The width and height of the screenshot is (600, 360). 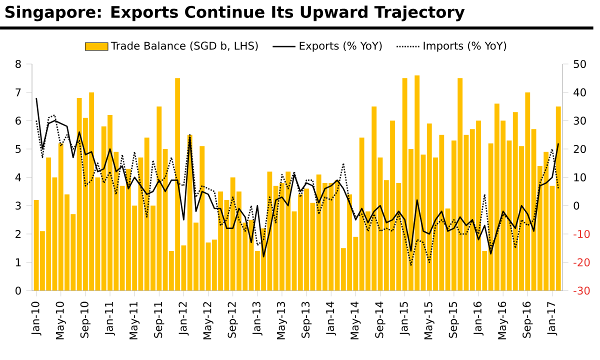 I want to click on x-tick-label: Sep-11, so click(x=159, y=320).